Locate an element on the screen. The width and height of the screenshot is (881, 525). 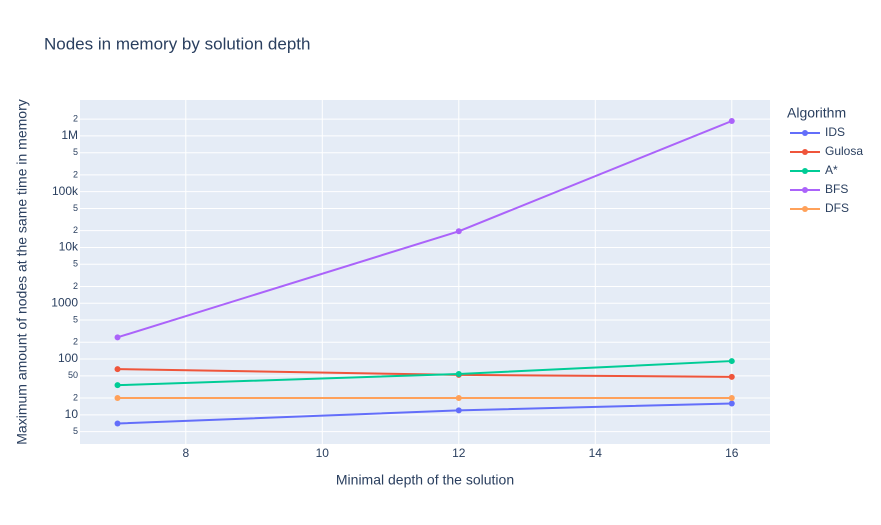
y-tick-label: 1M is located at coordinates (69, 135).